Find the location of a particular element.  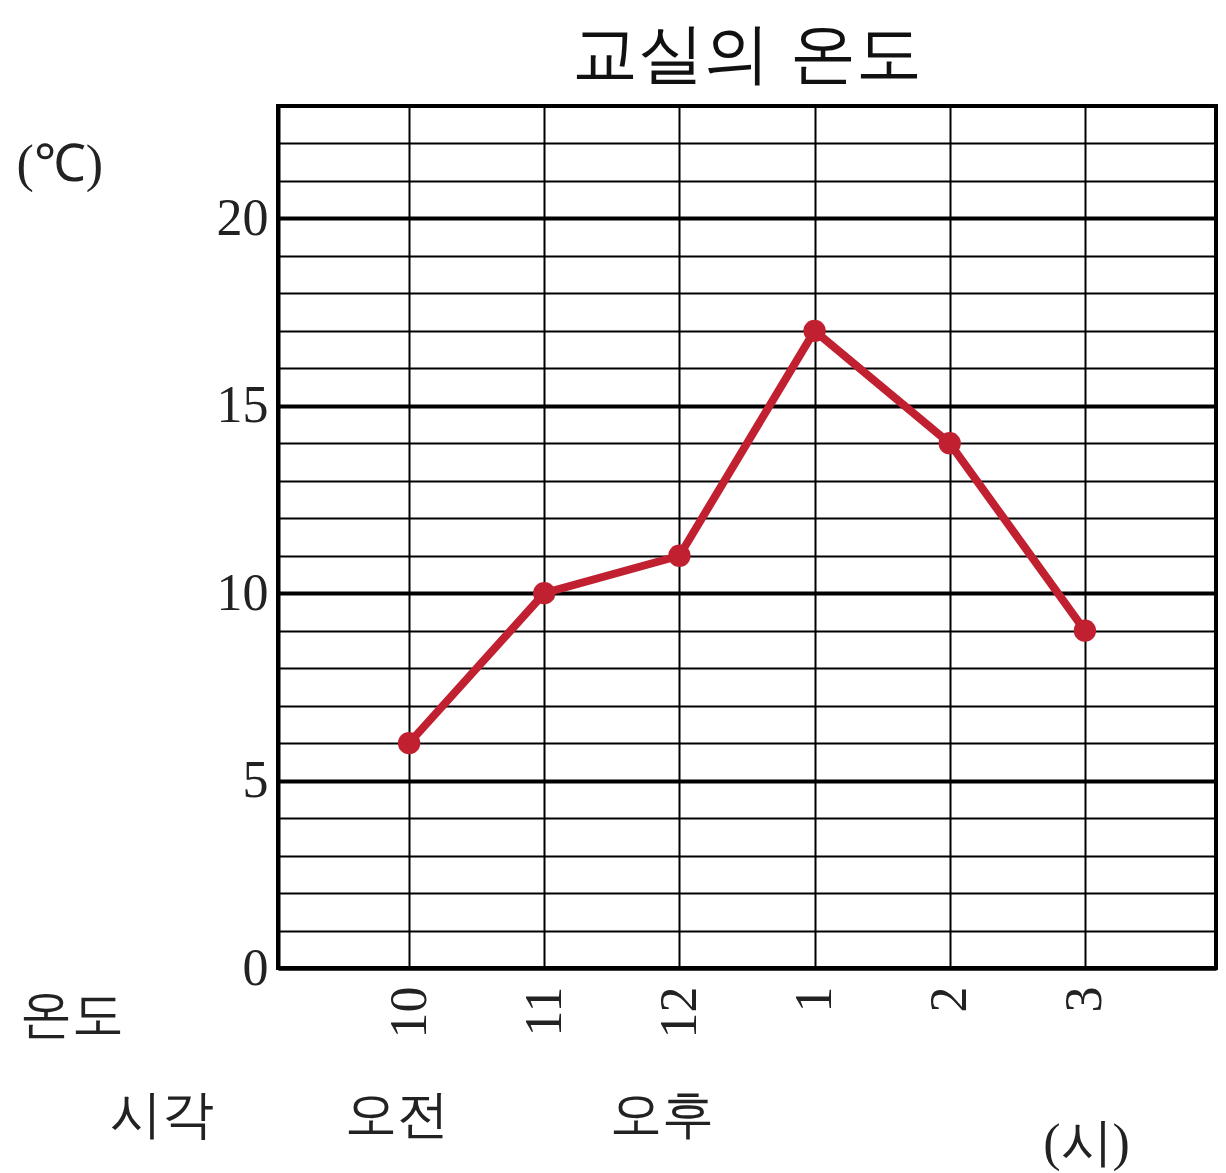

x-tick-label: 10 is located at coordinates (408, 1012).